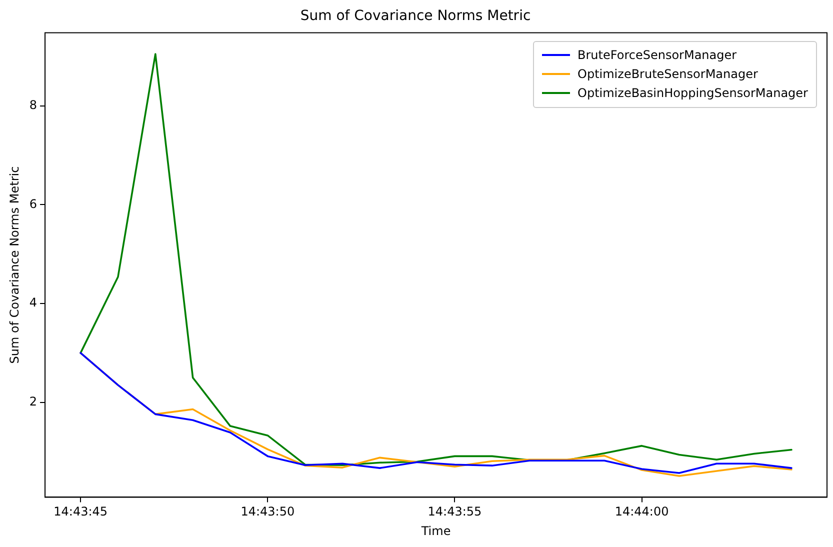 The width and height of the screenshot is (833, 547). Describe the element at coordinates (33, 105) in the screenshot. I see `y-tick-label: 8` at that location.